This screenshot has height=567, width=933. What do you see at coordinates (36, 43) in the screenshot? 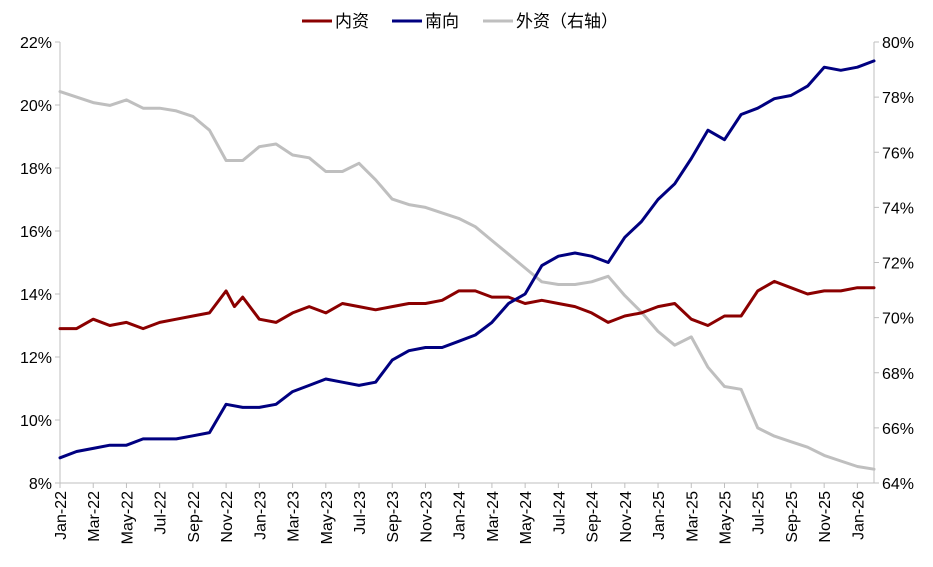
I see `left-tick-label: 22%` at bounding box center [36, 43].